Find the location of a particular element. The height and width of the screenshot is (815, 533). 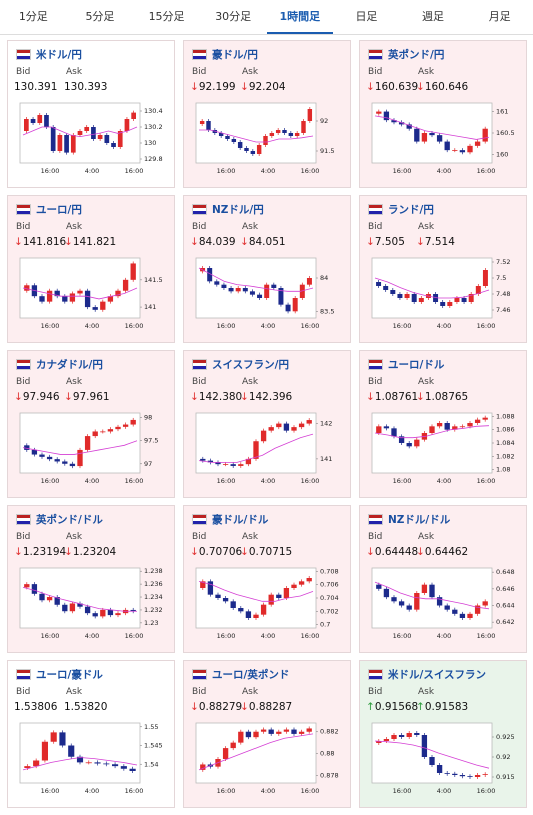

tab: 月足 is located at coordinates (499, 16).